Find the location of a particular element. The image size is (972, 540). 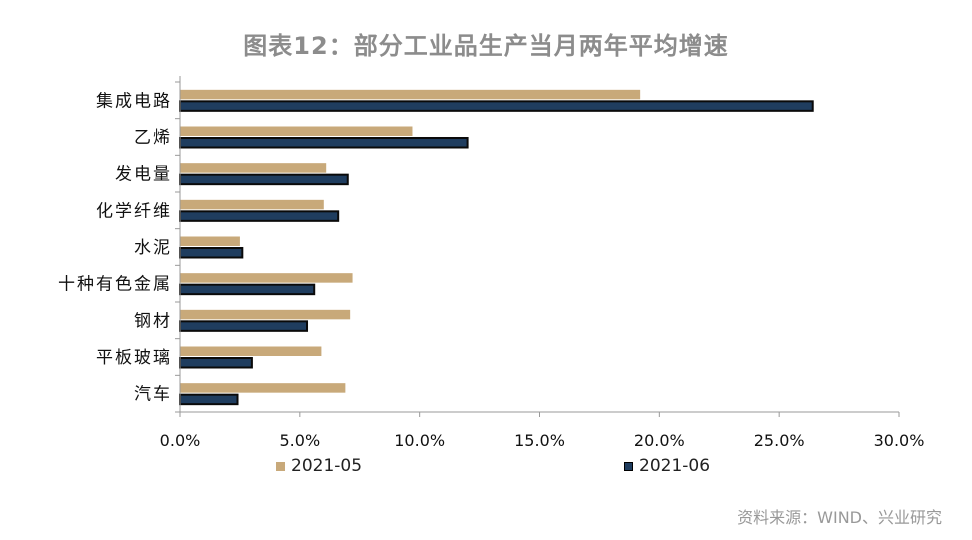

category-label: 化学纤维 is located at coordinates (134, 211).